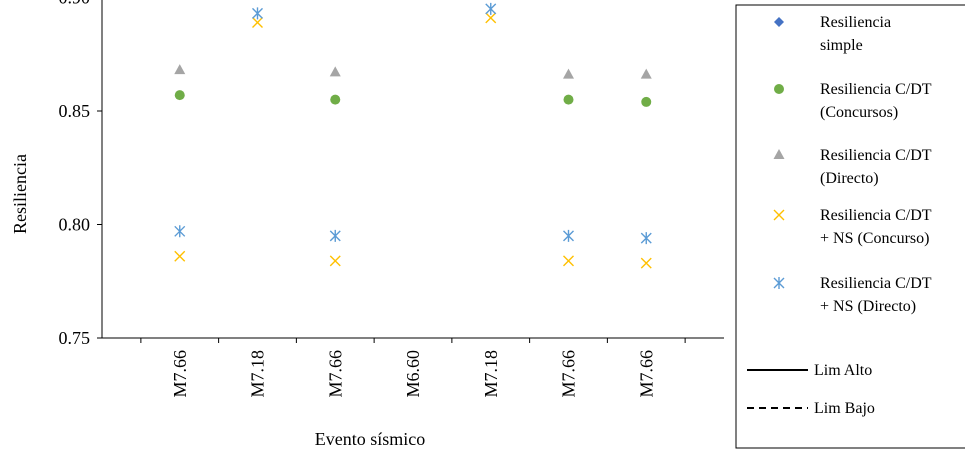 The height and width of the screenshot is (452, 965). What do you see at coordinates (75, 111) in the screenshot?
I see `y-tick-label: 0.85` at bounding box center [75, 111].